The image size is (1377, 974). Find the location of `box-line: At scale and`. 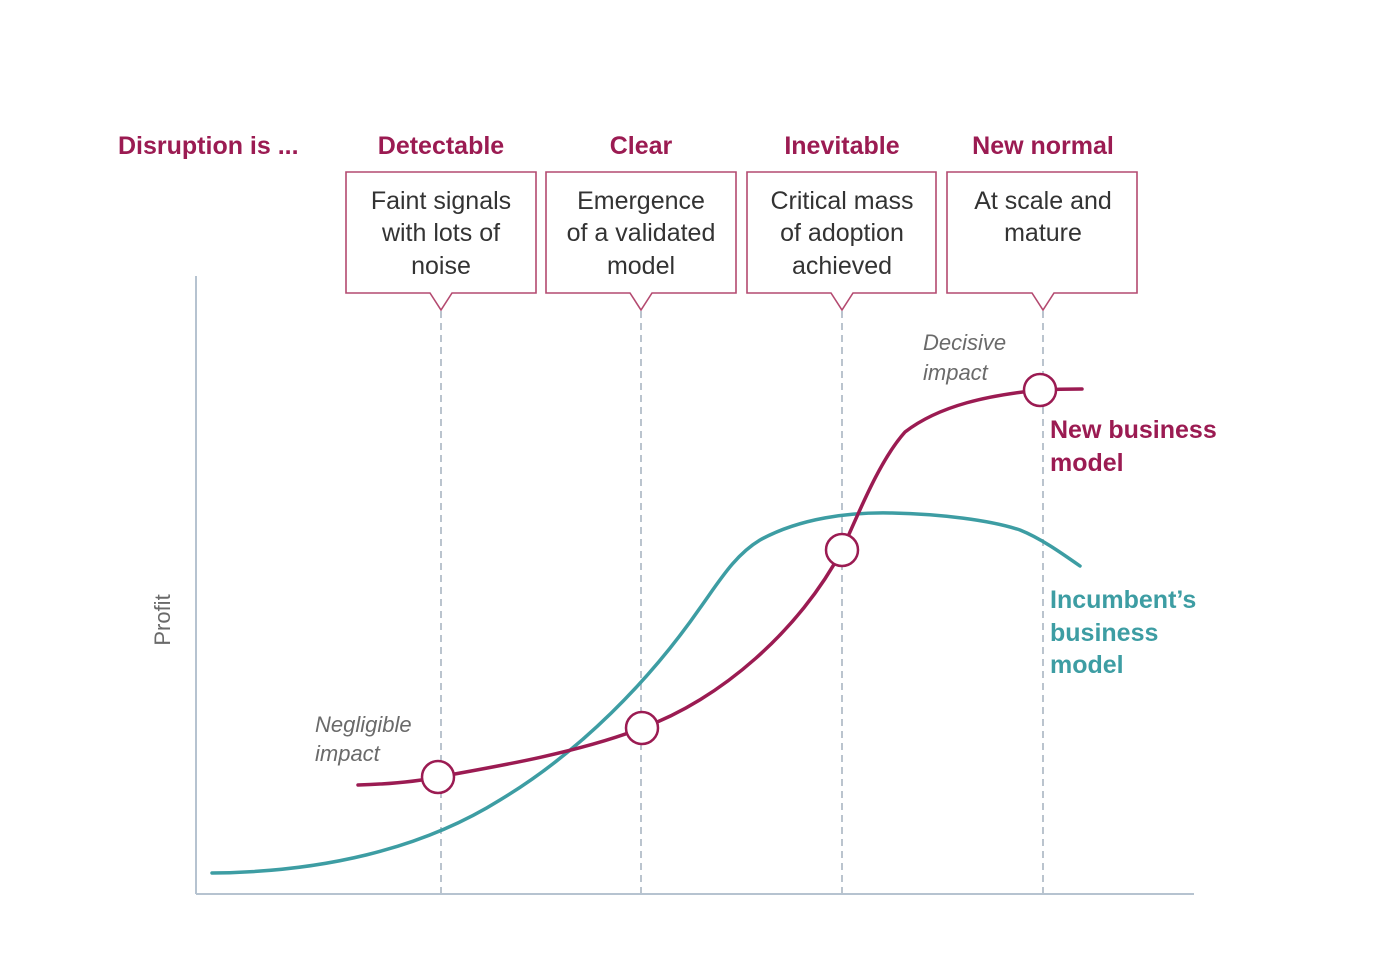

box-line: At scale and is located at coordinates (1043, 201).